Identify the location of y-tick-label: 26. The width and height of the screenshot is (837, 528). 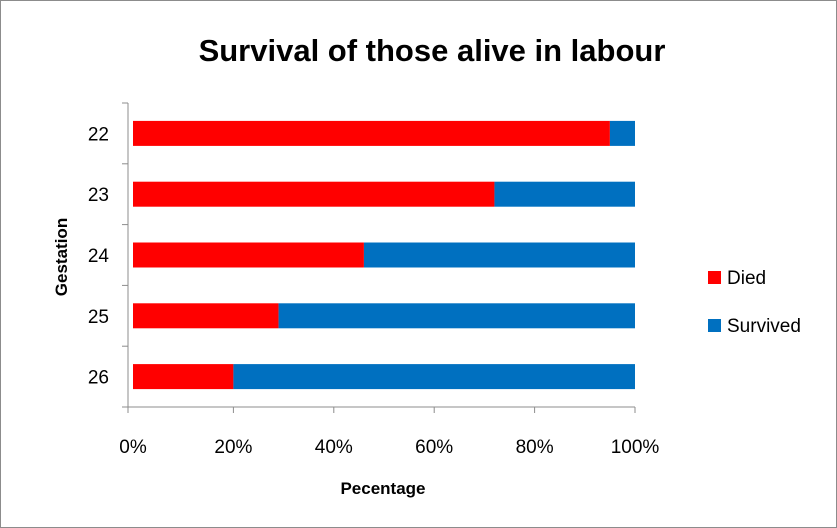
(98, 378).